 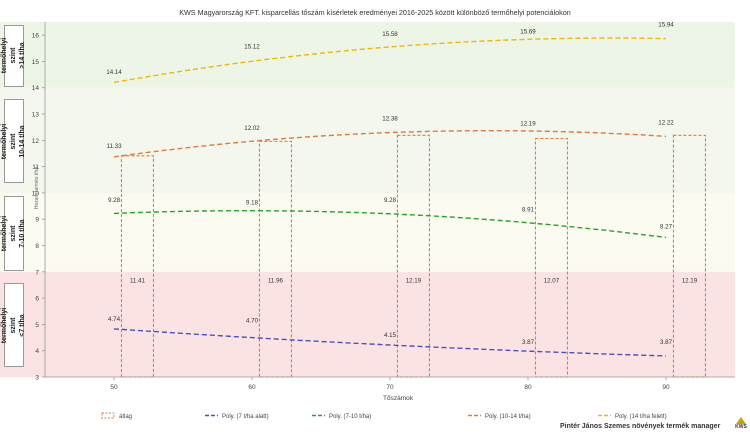 What do you see at coordinates (690, 280) in the screenshot?
I see `bar-label-4: 12.19` at bounding box center [690, 280].